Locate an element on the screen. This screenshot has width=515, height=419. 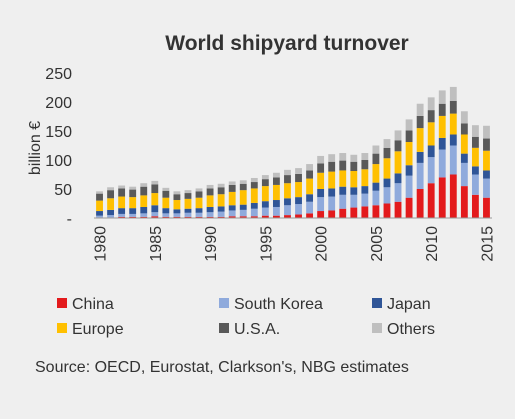
bar-segment-others-1983 is located at coordinates (133, 188).